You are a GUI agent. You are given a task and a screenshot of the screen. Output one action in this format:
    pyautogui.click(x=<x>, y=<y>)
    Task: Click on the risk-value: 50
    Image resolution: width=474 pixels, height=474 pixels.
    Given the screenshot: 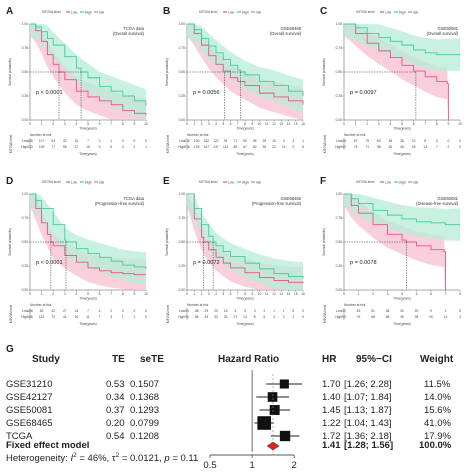 What is the action you would take?
    pyautogui.click(x=255, y=147)
    